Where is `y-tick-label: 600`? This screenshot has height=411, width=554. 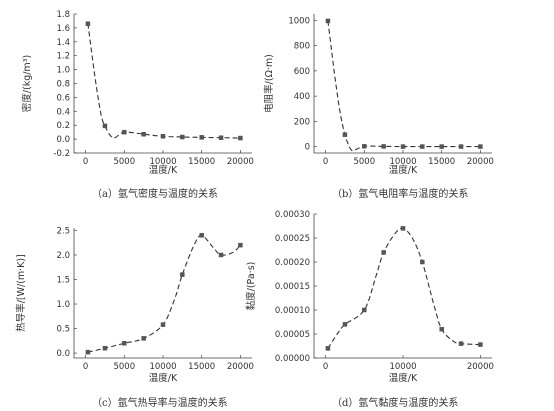 y-tick-label: 600 is located at coordinates (302, 72).